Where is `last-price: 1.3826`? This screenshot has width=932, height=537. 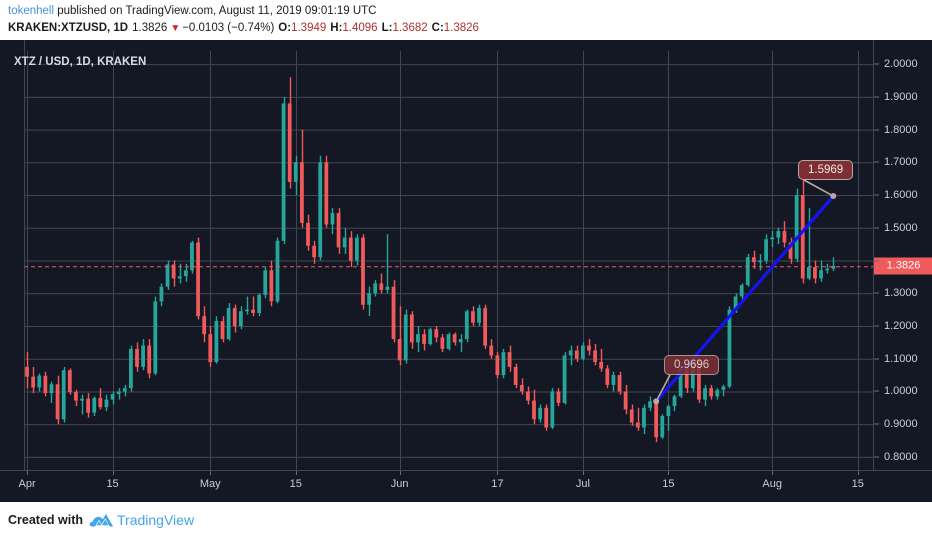 last-price: 1.3826 is located at coordinates (150, 28).